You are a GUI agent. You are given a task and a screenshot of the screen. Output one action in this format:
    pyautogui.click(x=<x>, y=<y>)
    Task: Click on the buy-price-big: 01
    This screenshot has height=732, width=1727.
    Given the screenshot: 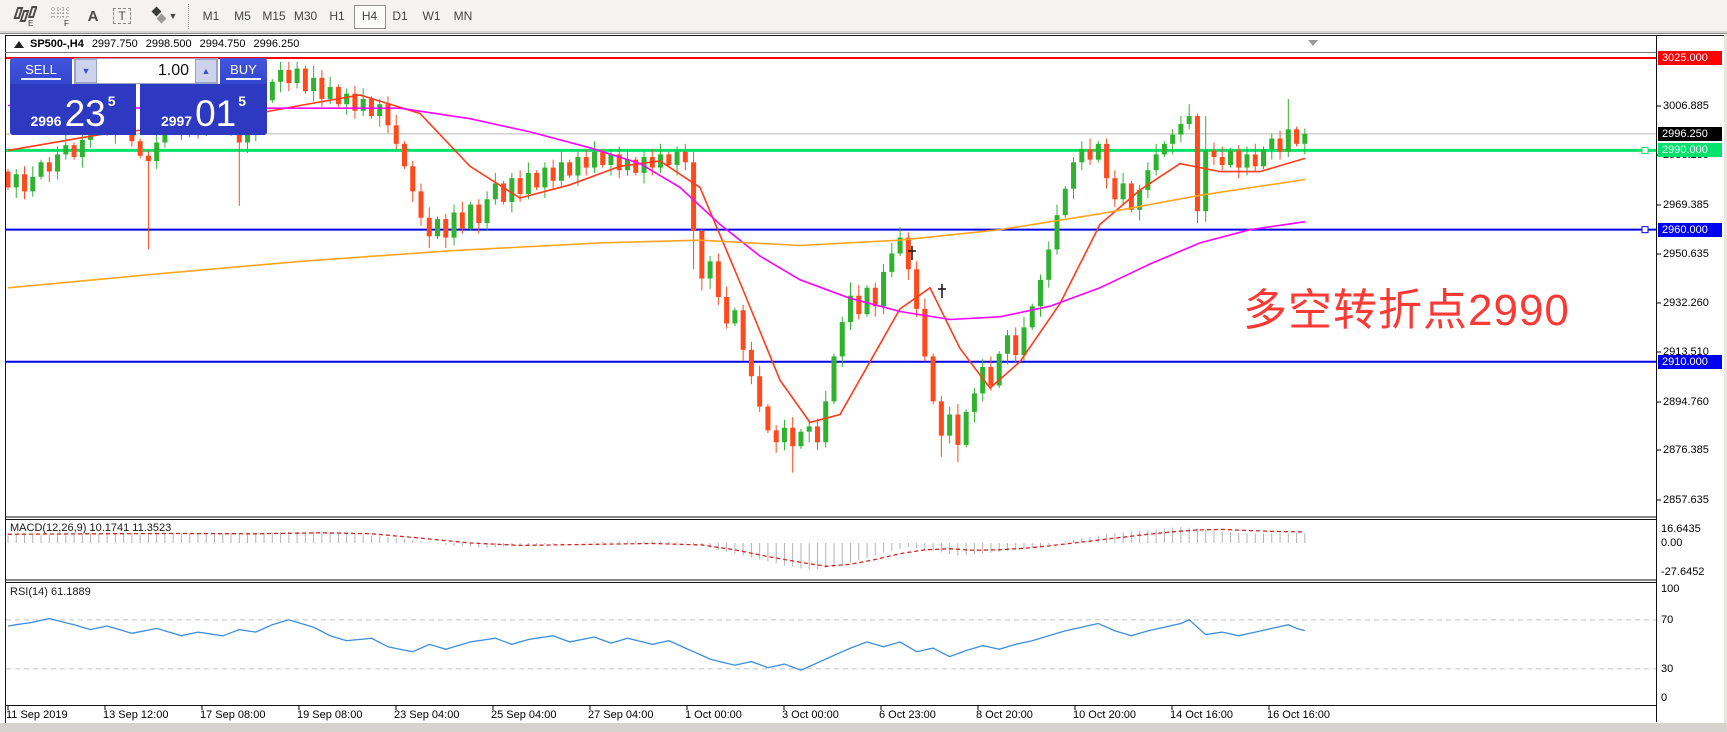 What is the action you would take?
    pyautogui.click(x=216, y=113)
    